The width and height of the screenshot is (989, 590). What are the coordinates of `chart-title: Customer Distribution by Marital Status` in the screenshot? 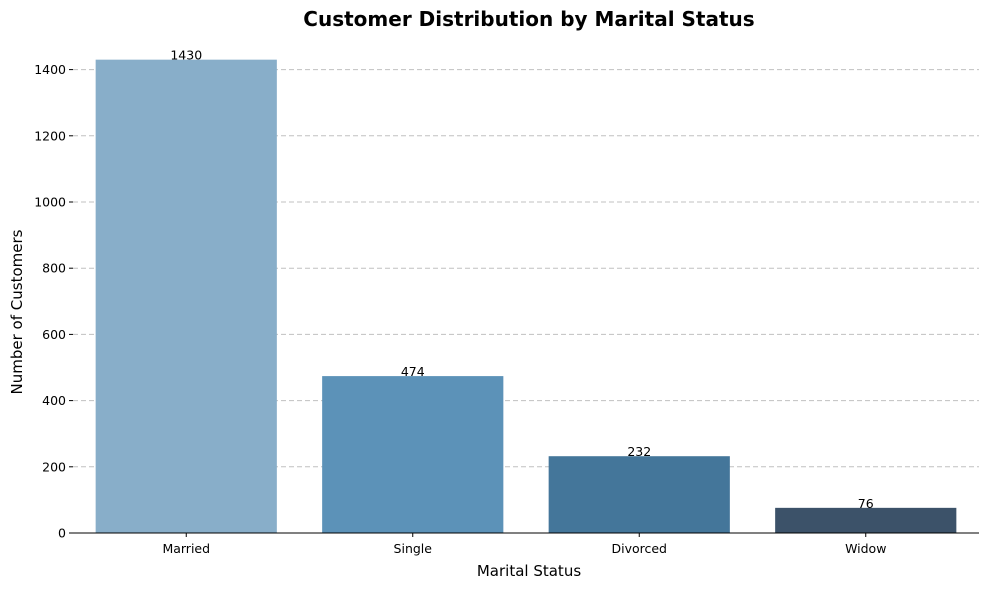 It's located at (528, 19).